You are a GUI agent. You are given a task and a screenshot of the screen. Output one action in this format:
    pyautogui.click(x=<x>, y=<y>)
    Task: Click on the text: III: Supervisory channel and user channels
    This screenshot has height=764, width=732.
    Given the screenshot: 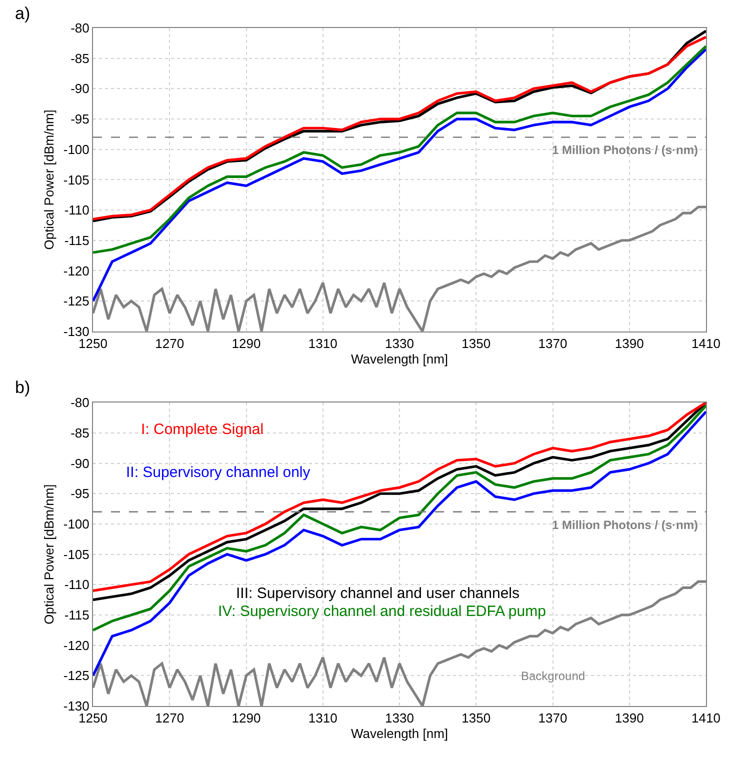 What is the action you would take?
    pyautogui.click(x=378, y=593)
    